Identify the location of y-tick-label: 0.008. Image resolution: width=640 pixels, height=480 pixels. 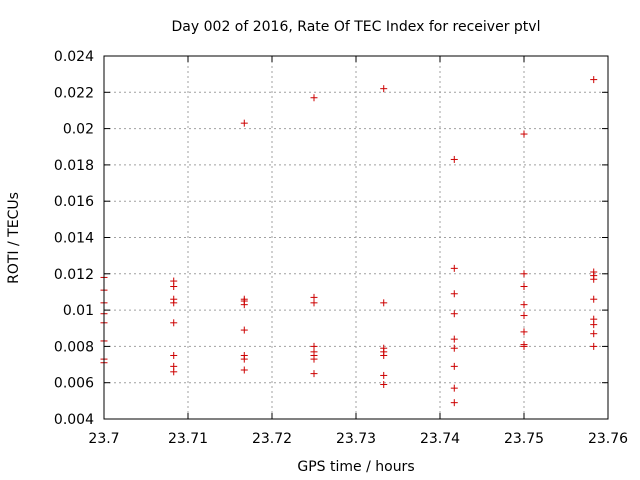
(74, 347).